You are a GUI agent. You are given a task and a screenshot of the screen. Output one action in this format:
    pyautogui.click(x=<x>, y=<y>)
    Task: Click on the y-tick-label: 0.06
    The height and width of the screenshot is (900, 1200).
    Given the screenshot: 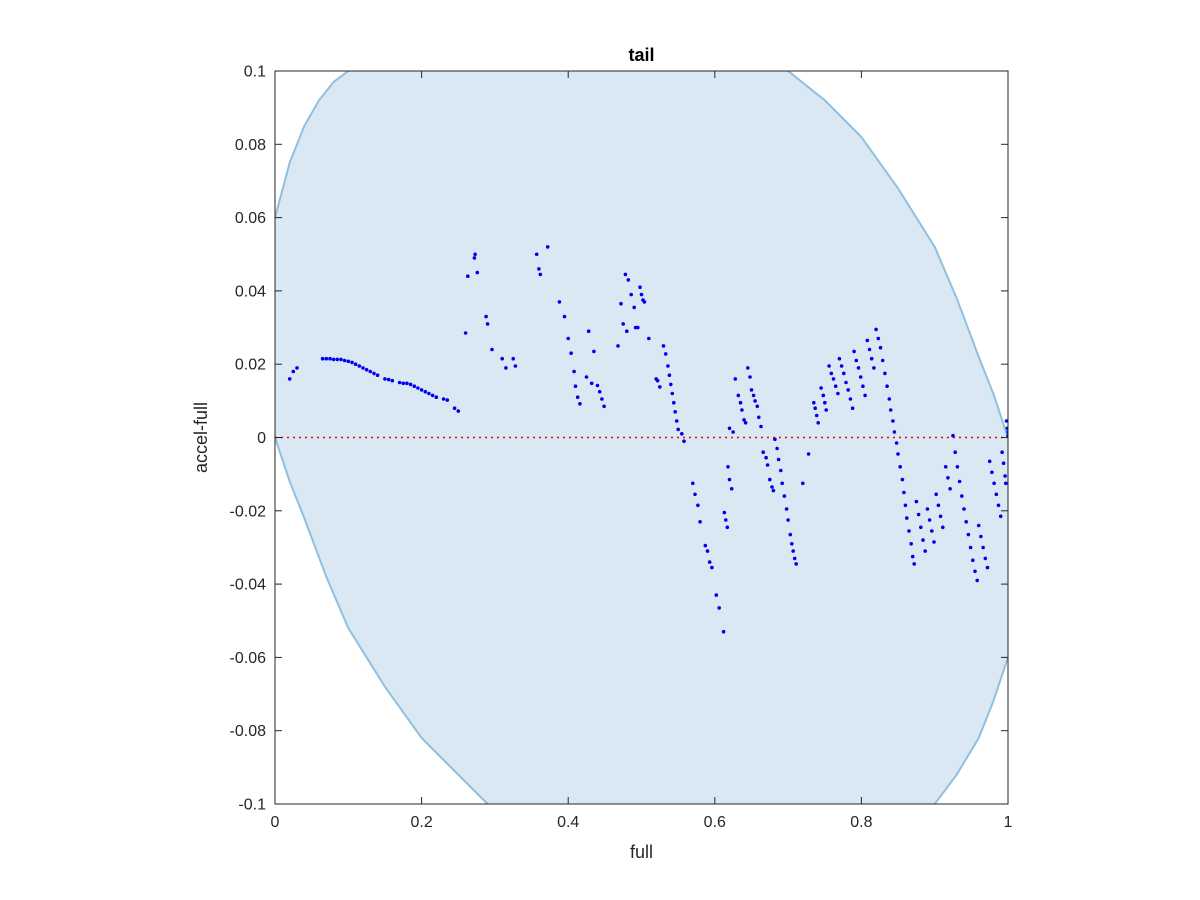 What is the action you would take?
    pyautogui.click(x=250, y=218)
    